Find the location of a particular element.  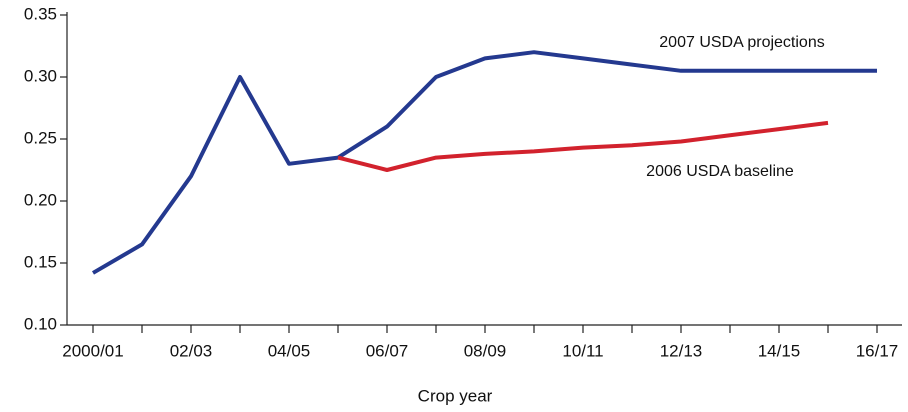

x-tick-label: 14/15 is located at coordinates (779, 350).